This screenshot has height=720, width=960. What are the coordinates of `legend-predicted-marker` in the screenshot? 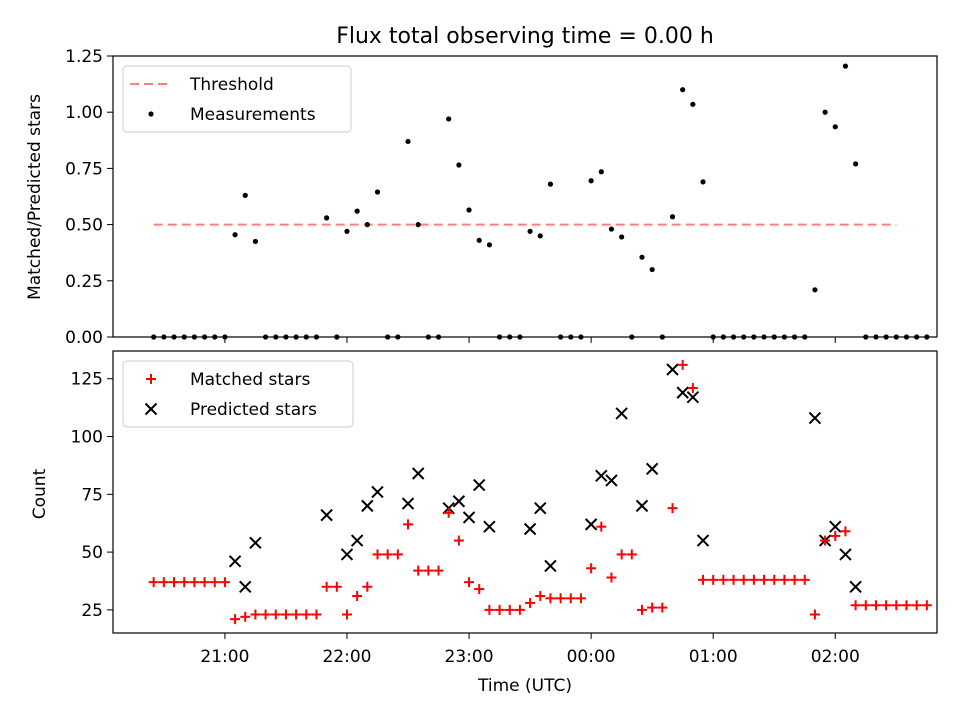 It's located at (151, 409).